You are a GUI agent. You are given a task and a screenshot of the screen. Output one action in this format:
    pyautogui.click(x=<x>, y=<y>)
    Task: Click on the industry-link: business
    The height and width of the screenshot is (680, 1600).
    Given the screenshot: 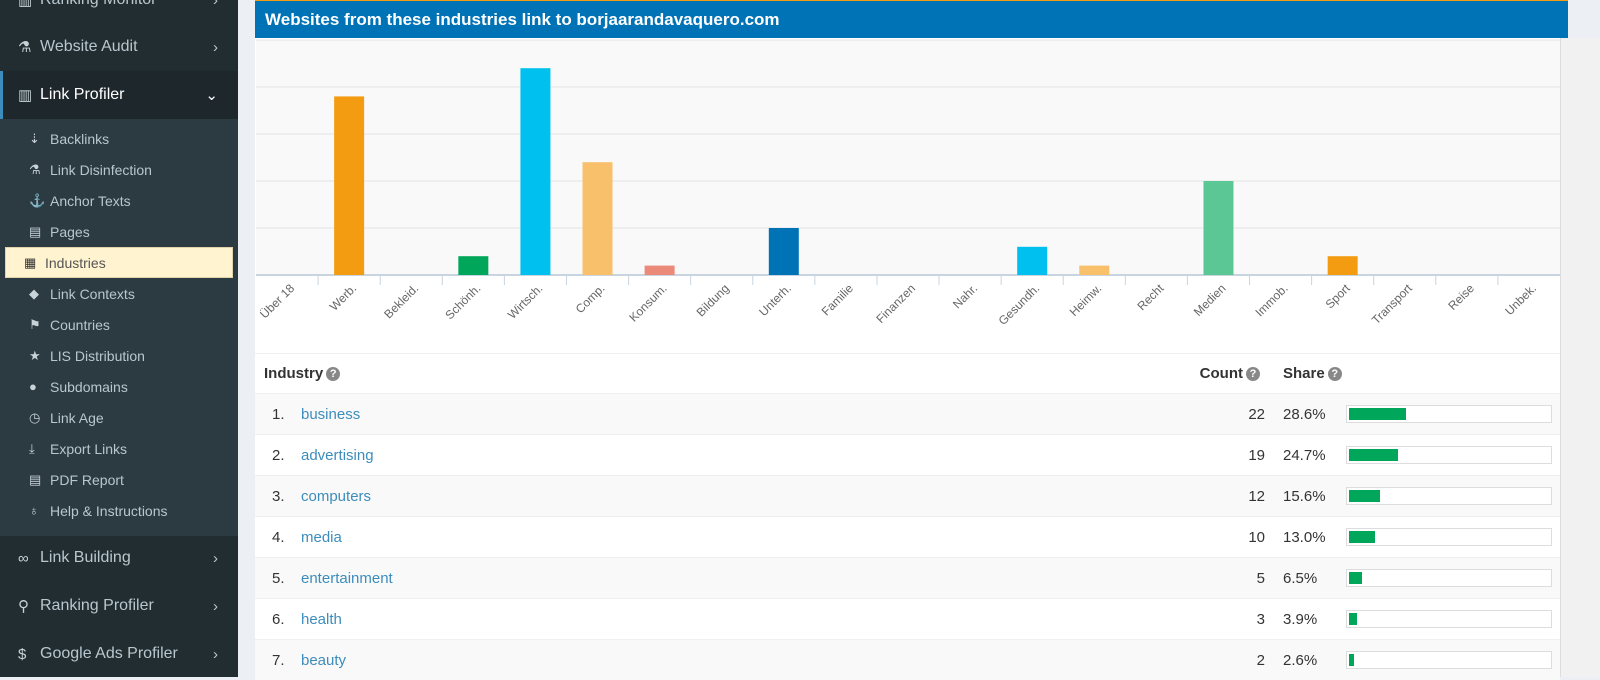 What is the action you would take?
    pyautogui.click(x=331, y=414)
    